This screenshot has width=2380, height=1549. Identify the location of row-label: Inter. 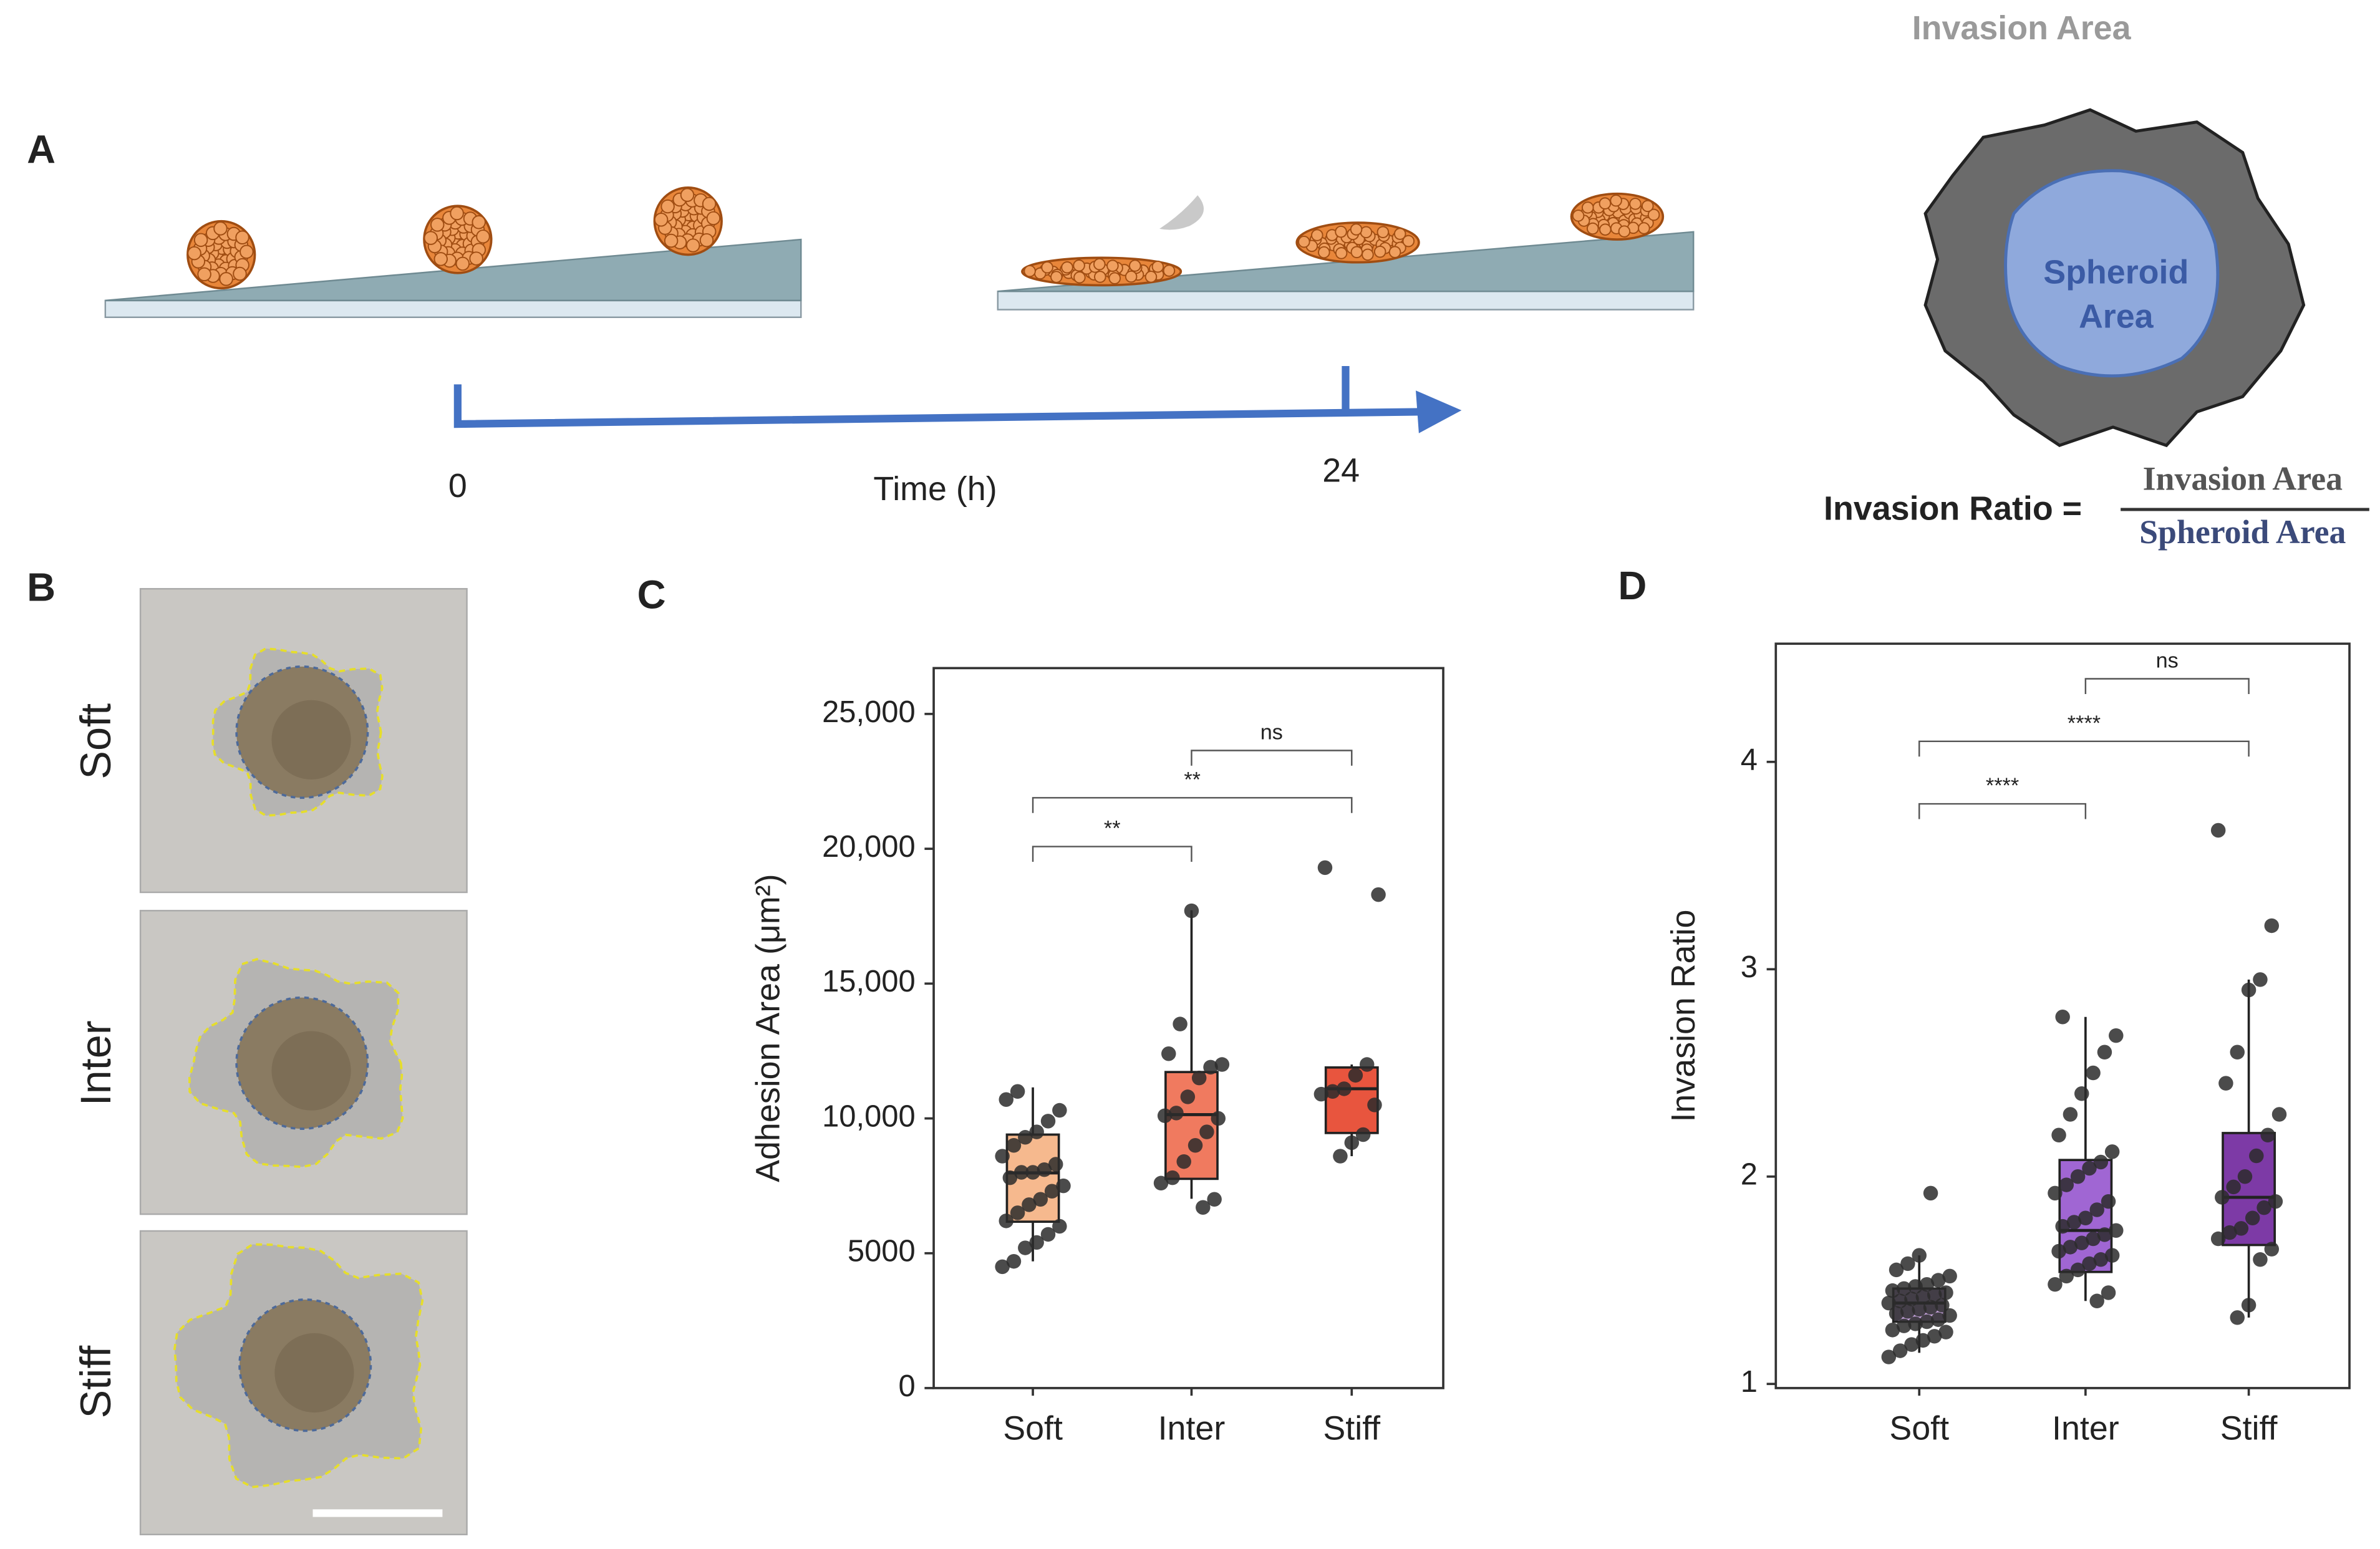
(96, 1063).